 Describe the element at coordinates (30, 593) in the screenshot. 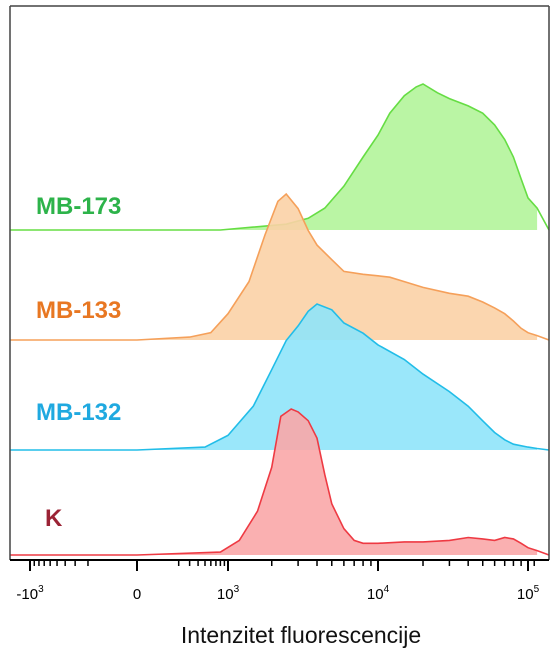

I see `x-tick-label: -103` at that location.